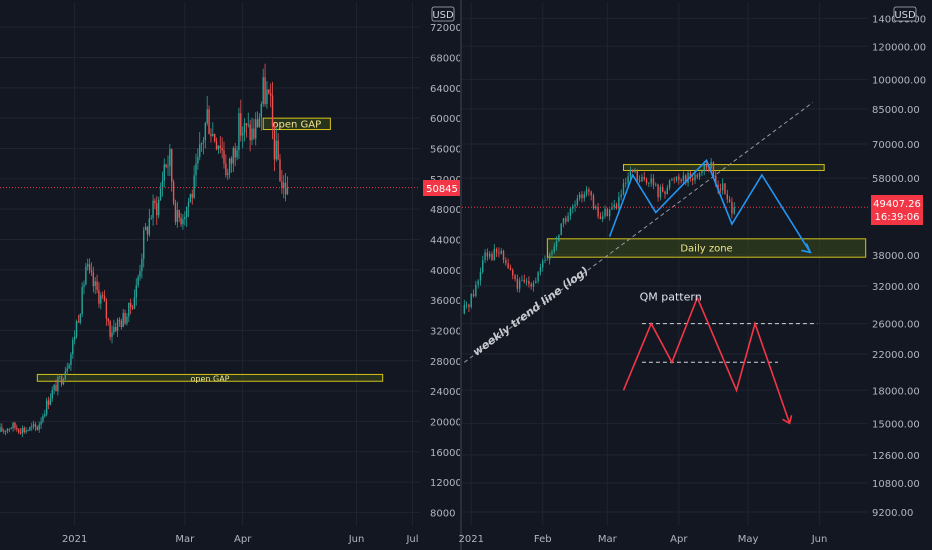 Image resolution: width=932 pixels, height=550 pixels. What do you see at coordinates (442, 188) in the screenshot?
I see `left-last-price-tag: 50845` at bounding box center [442, 188].